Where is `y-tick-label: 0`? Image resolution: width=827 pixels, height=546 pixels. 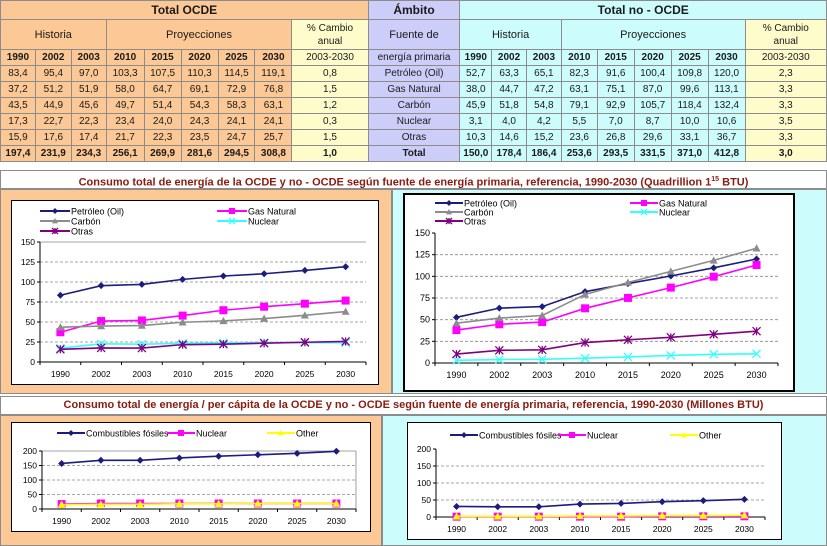 y-tick-label: 0 is located at coordinates (34, 509).